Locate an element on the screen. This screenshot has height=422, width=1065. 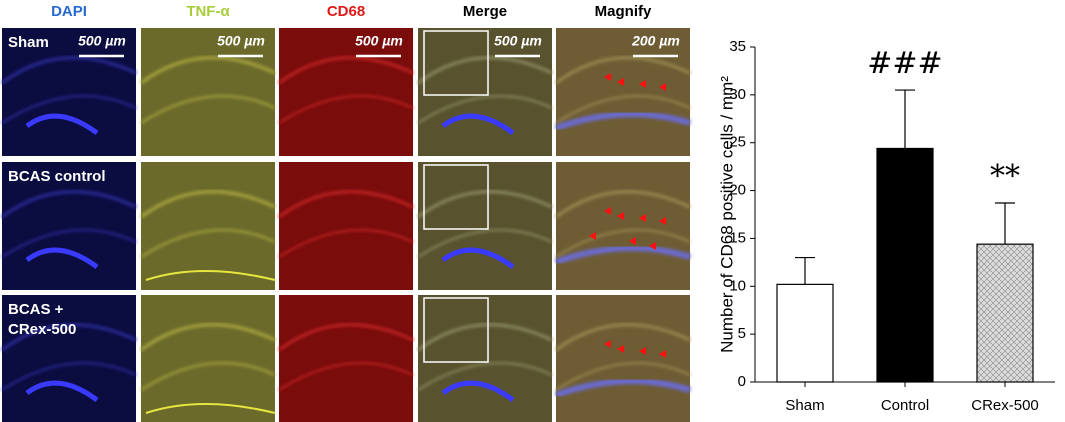
x-tick-label: Control is located at coordinates (905, 405).